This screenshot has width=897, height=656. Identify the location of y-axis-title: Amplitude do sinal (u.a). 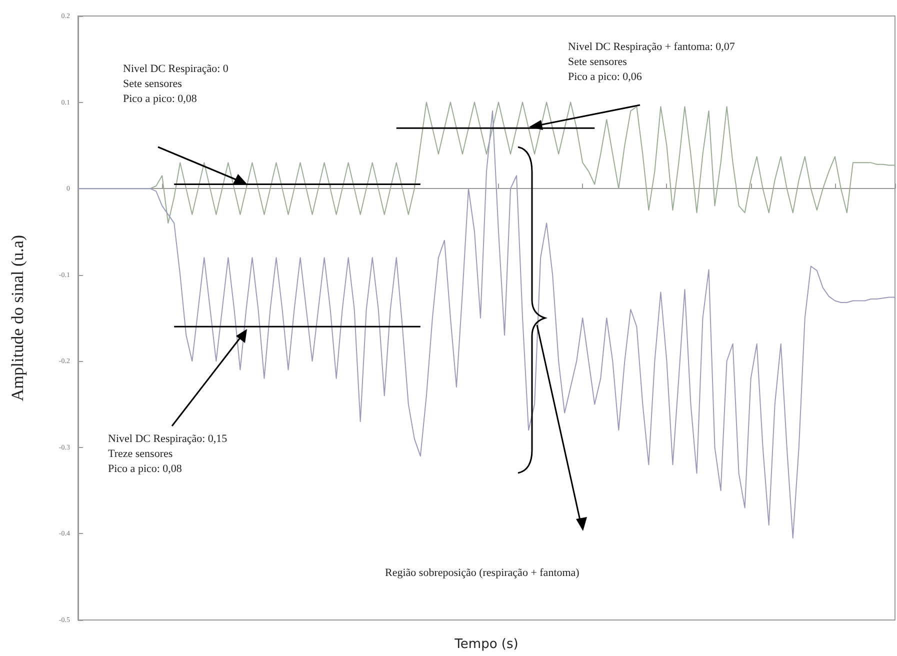
(17, 318).